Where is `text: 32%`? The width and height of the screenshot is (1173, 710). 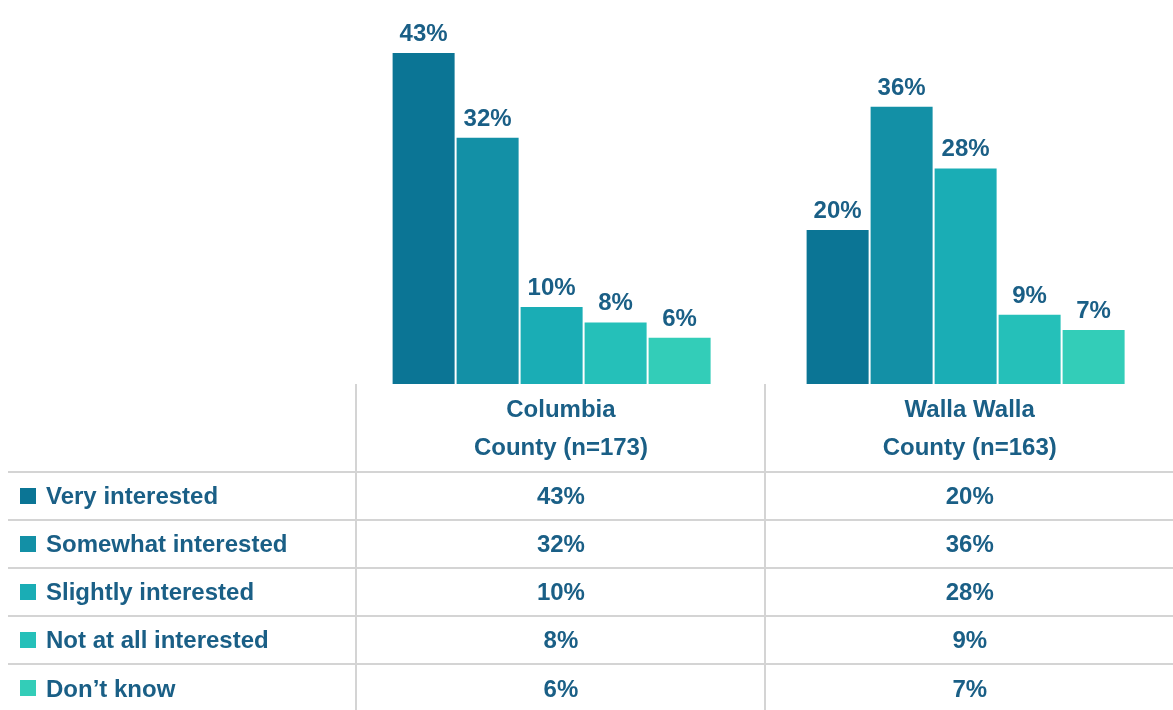
text: 32% is located at coordinates (487, 117).